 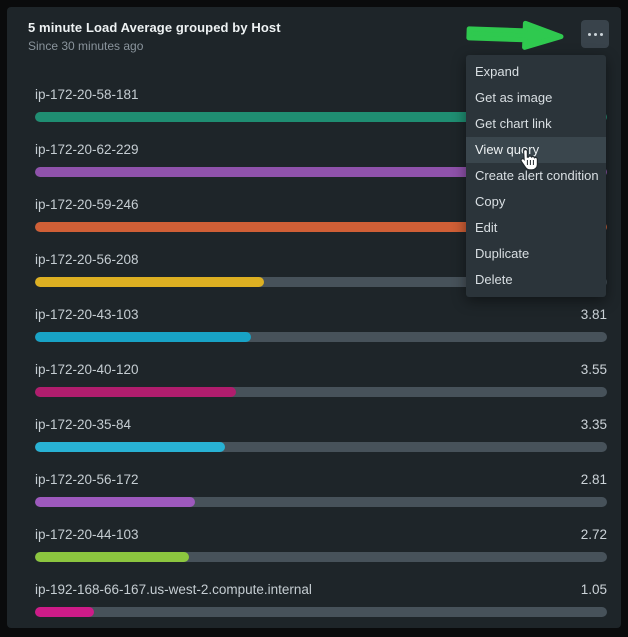 What do you see at coordinates (486, 227) in the screenshot?
I see `menu-item-edit: Edit` at bounding box center [486, 227].